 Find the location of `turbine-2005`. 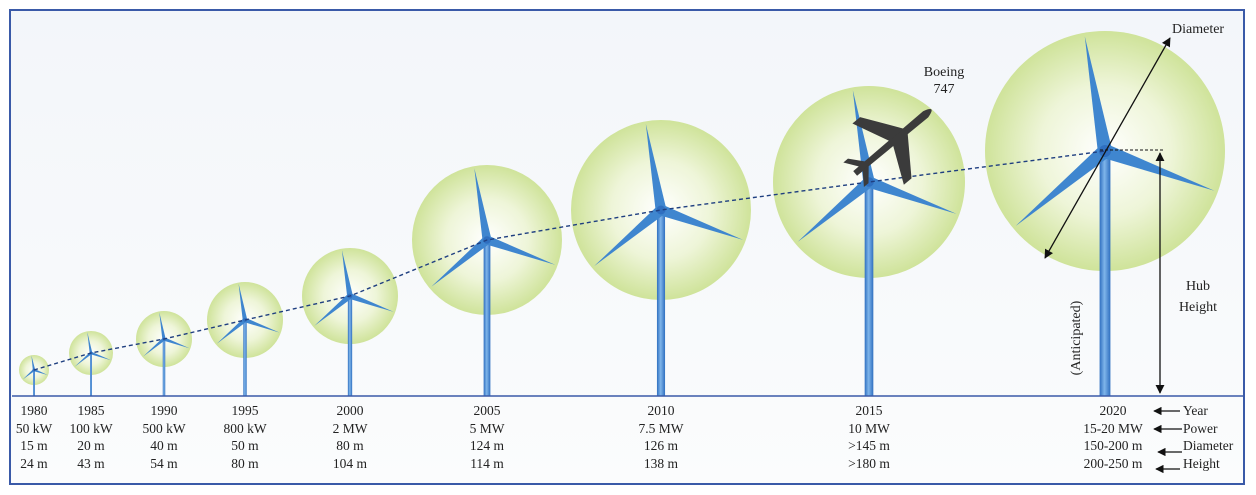

turbine-2005 is located at coordinates (487, 280).